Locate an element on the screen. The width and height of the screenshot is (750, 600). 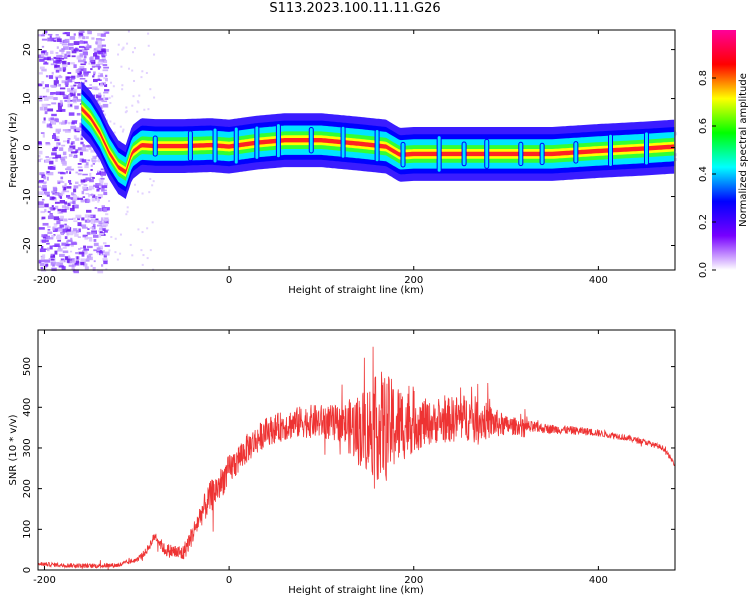
y-tick-label: -10 is located at coordinates (27, 196).